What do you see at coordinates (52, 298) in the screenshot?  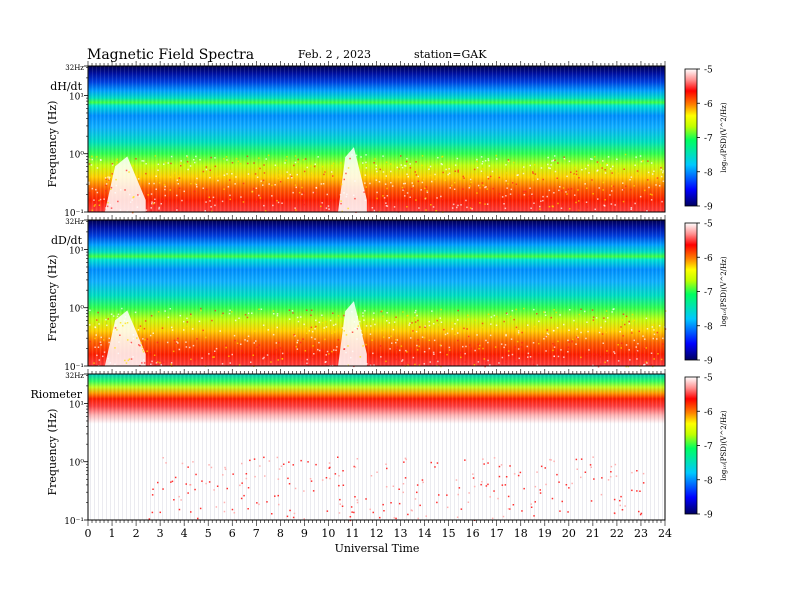 I see `y-axis-label: Frequency (Hz)` at bounding box center [52, 298].